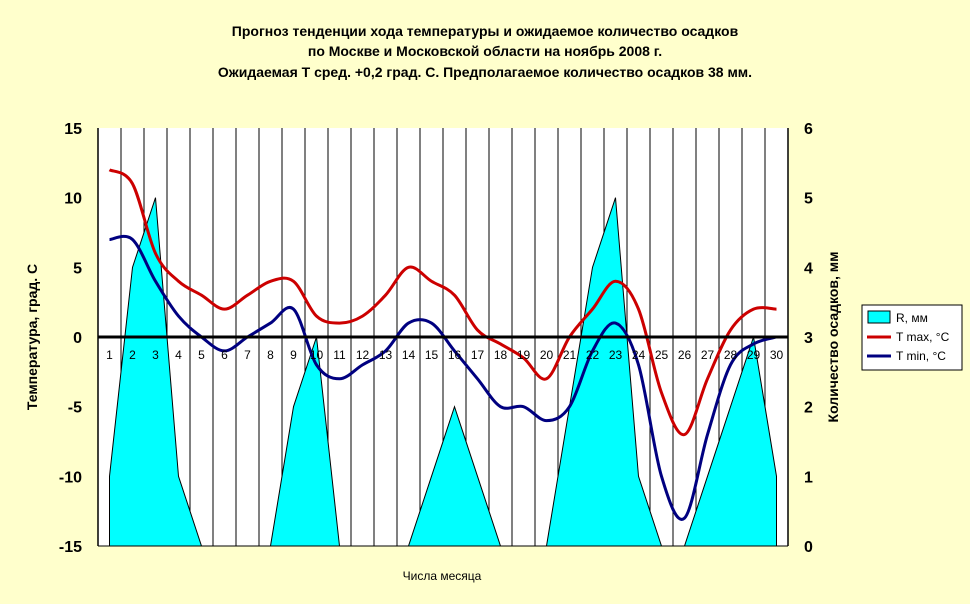 The width and height of the screenshot is (970, 604). Describe the element at coordinates (73, 199) in the screenshot. I see `y-tick-left: 10` at that location.